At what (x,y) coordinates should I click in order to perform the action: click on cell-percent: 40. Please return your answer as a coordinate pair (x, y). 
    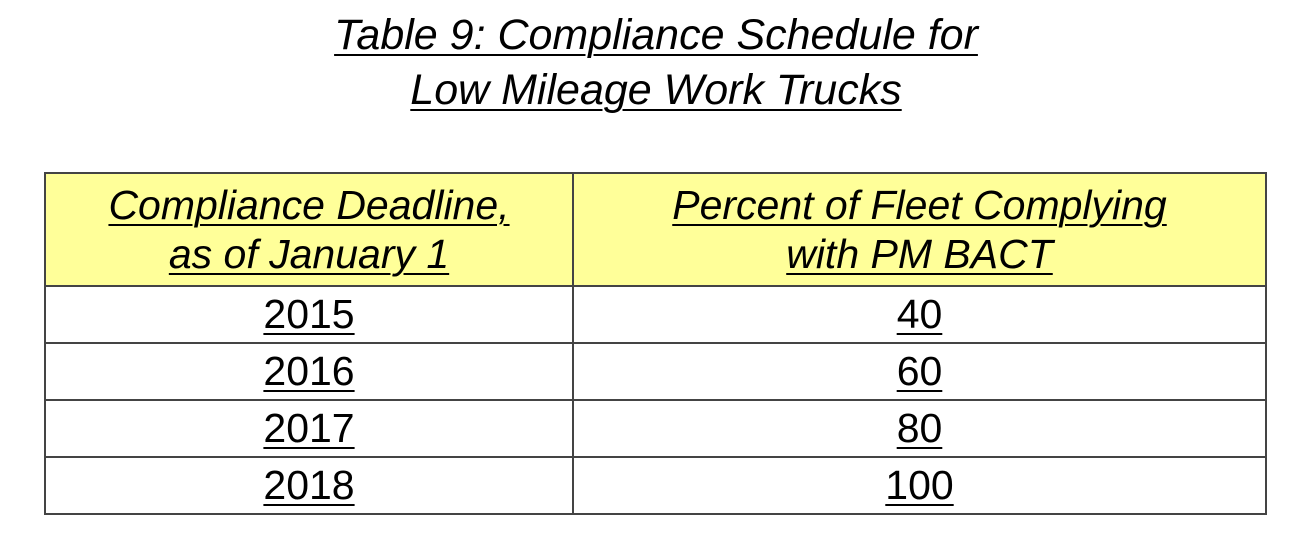
    Looking at the image, I should click on (919, 314).